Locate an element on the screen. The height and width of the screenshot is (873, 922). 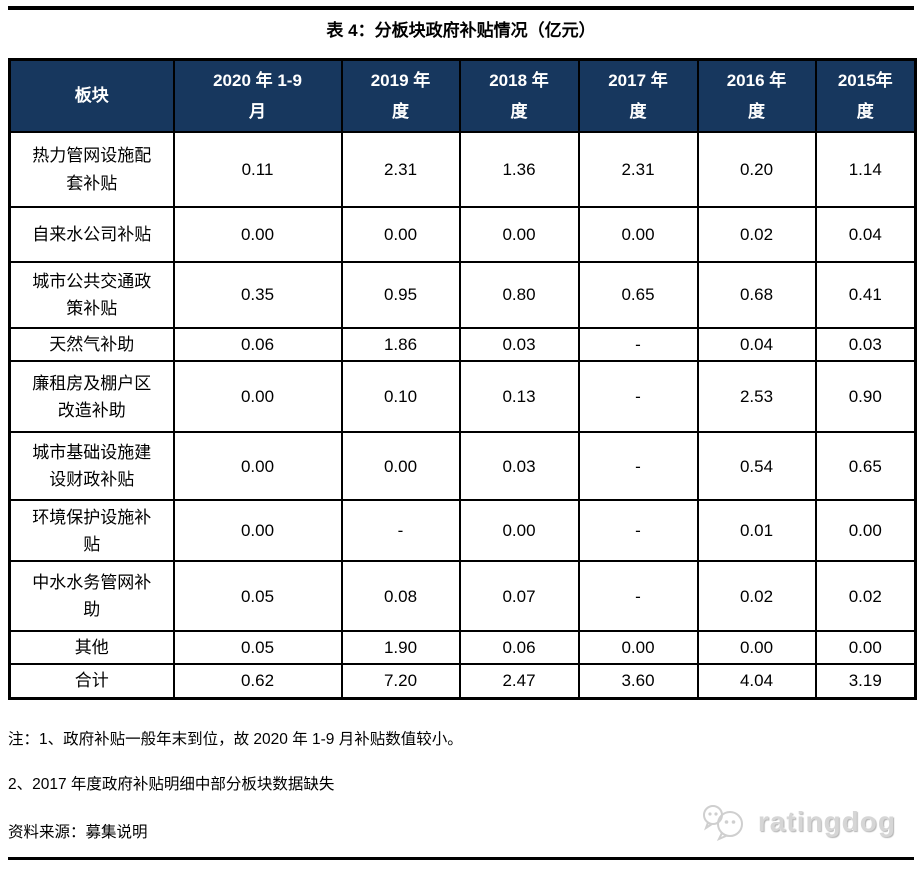
value-cell: 0.11 is located at coordinates (257, 169).